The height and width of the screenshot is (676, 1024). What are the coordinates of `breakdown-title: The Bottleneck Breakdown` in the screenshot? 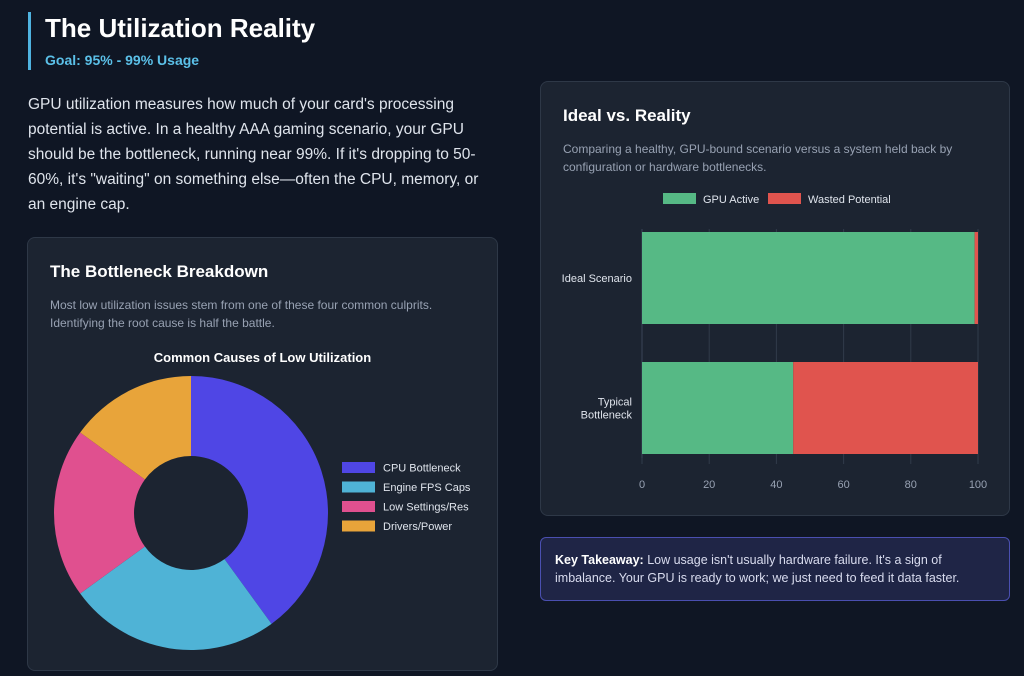 It's located at (159, 271).